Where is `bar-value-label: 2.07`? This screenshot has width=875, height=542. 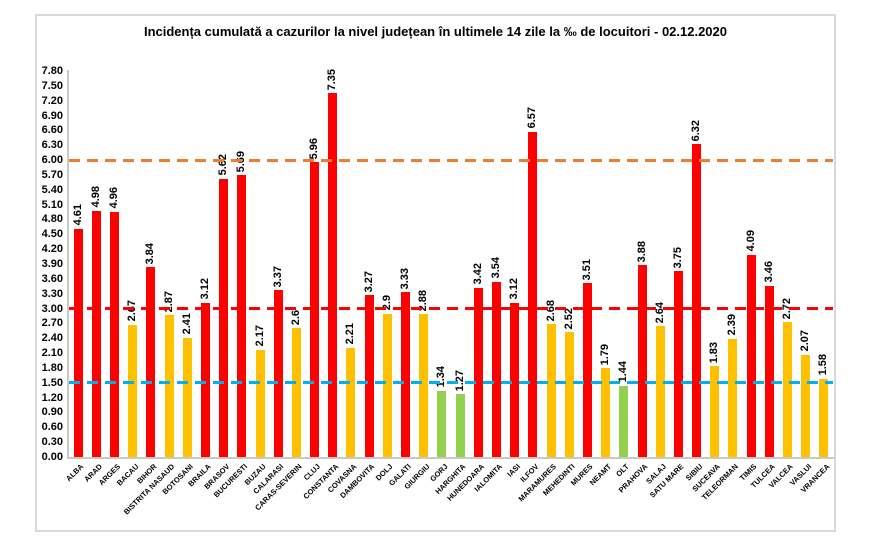
bar-value-label: 2.07 is located at coordinates (805, 341).